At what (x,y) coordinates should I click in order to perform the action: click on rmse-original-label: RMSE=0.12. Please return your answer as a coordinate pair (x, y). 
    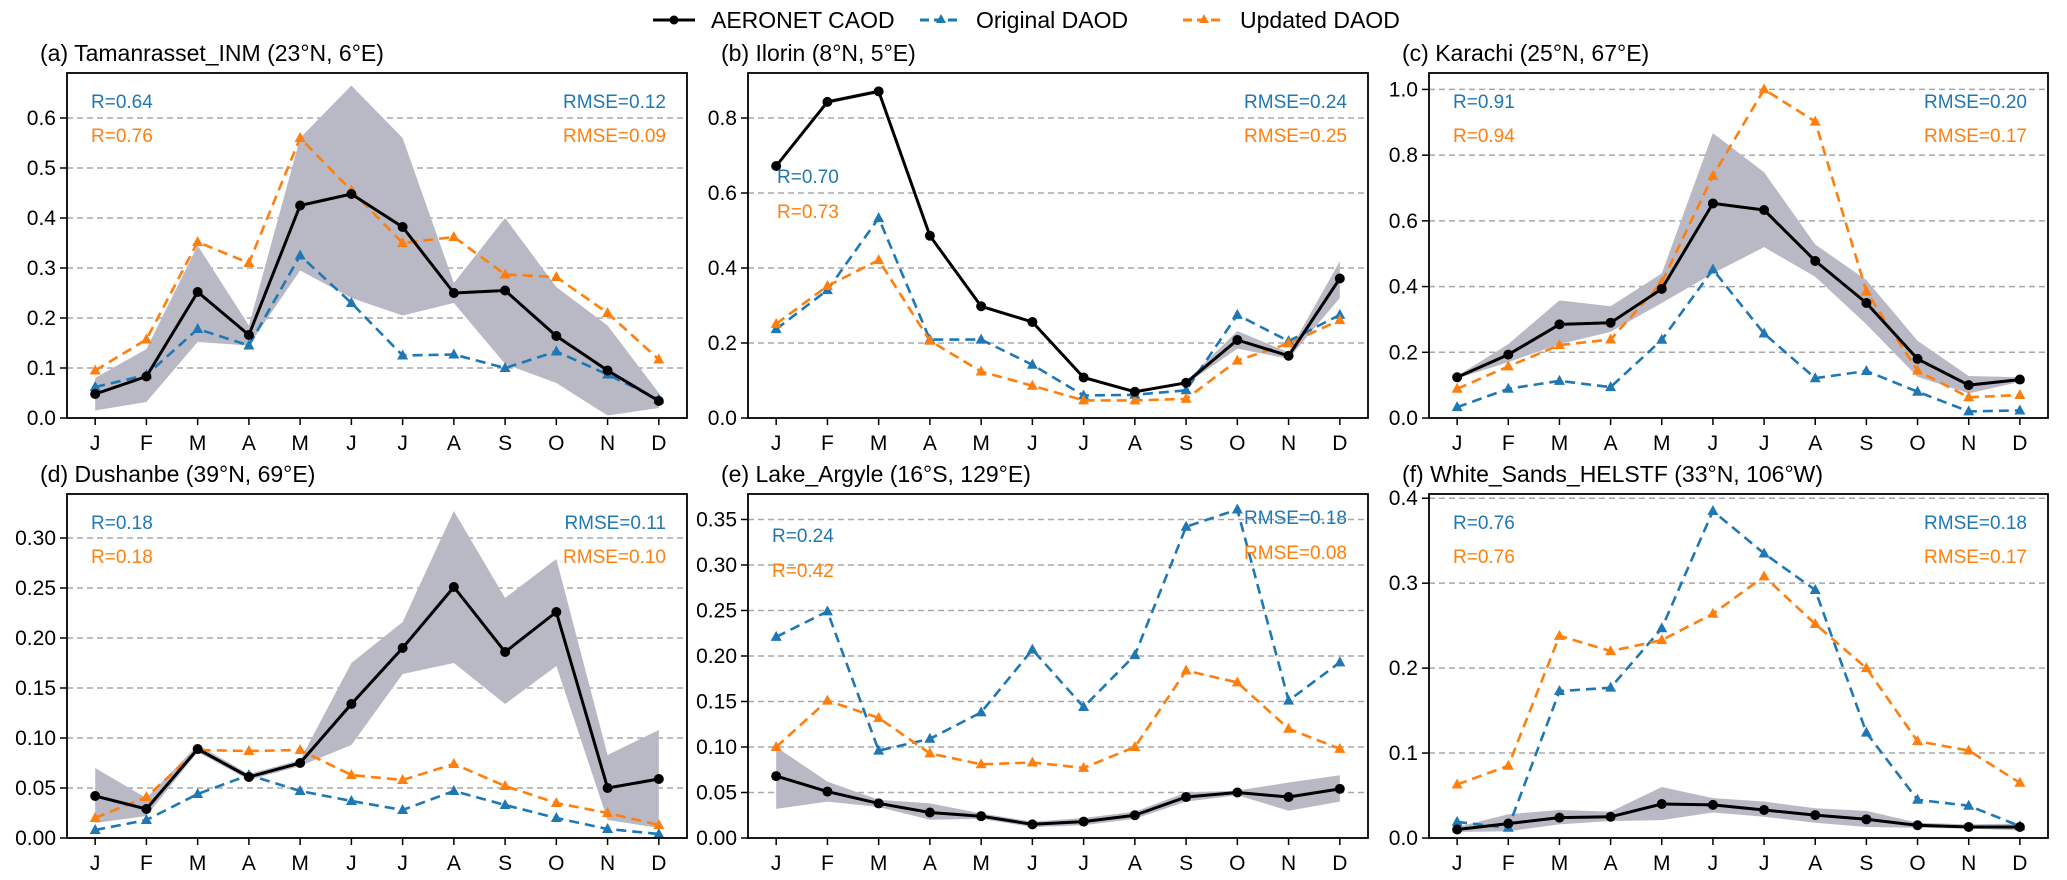
    Looking at the image, I should click on (614, 102).